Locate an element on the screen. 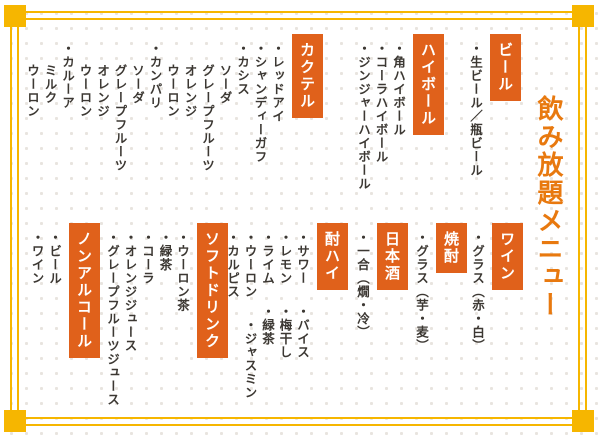 This screenshot has height=437, width=600. menu-item-column: ・レモン・梅干し is located at coordinates (285, 315).